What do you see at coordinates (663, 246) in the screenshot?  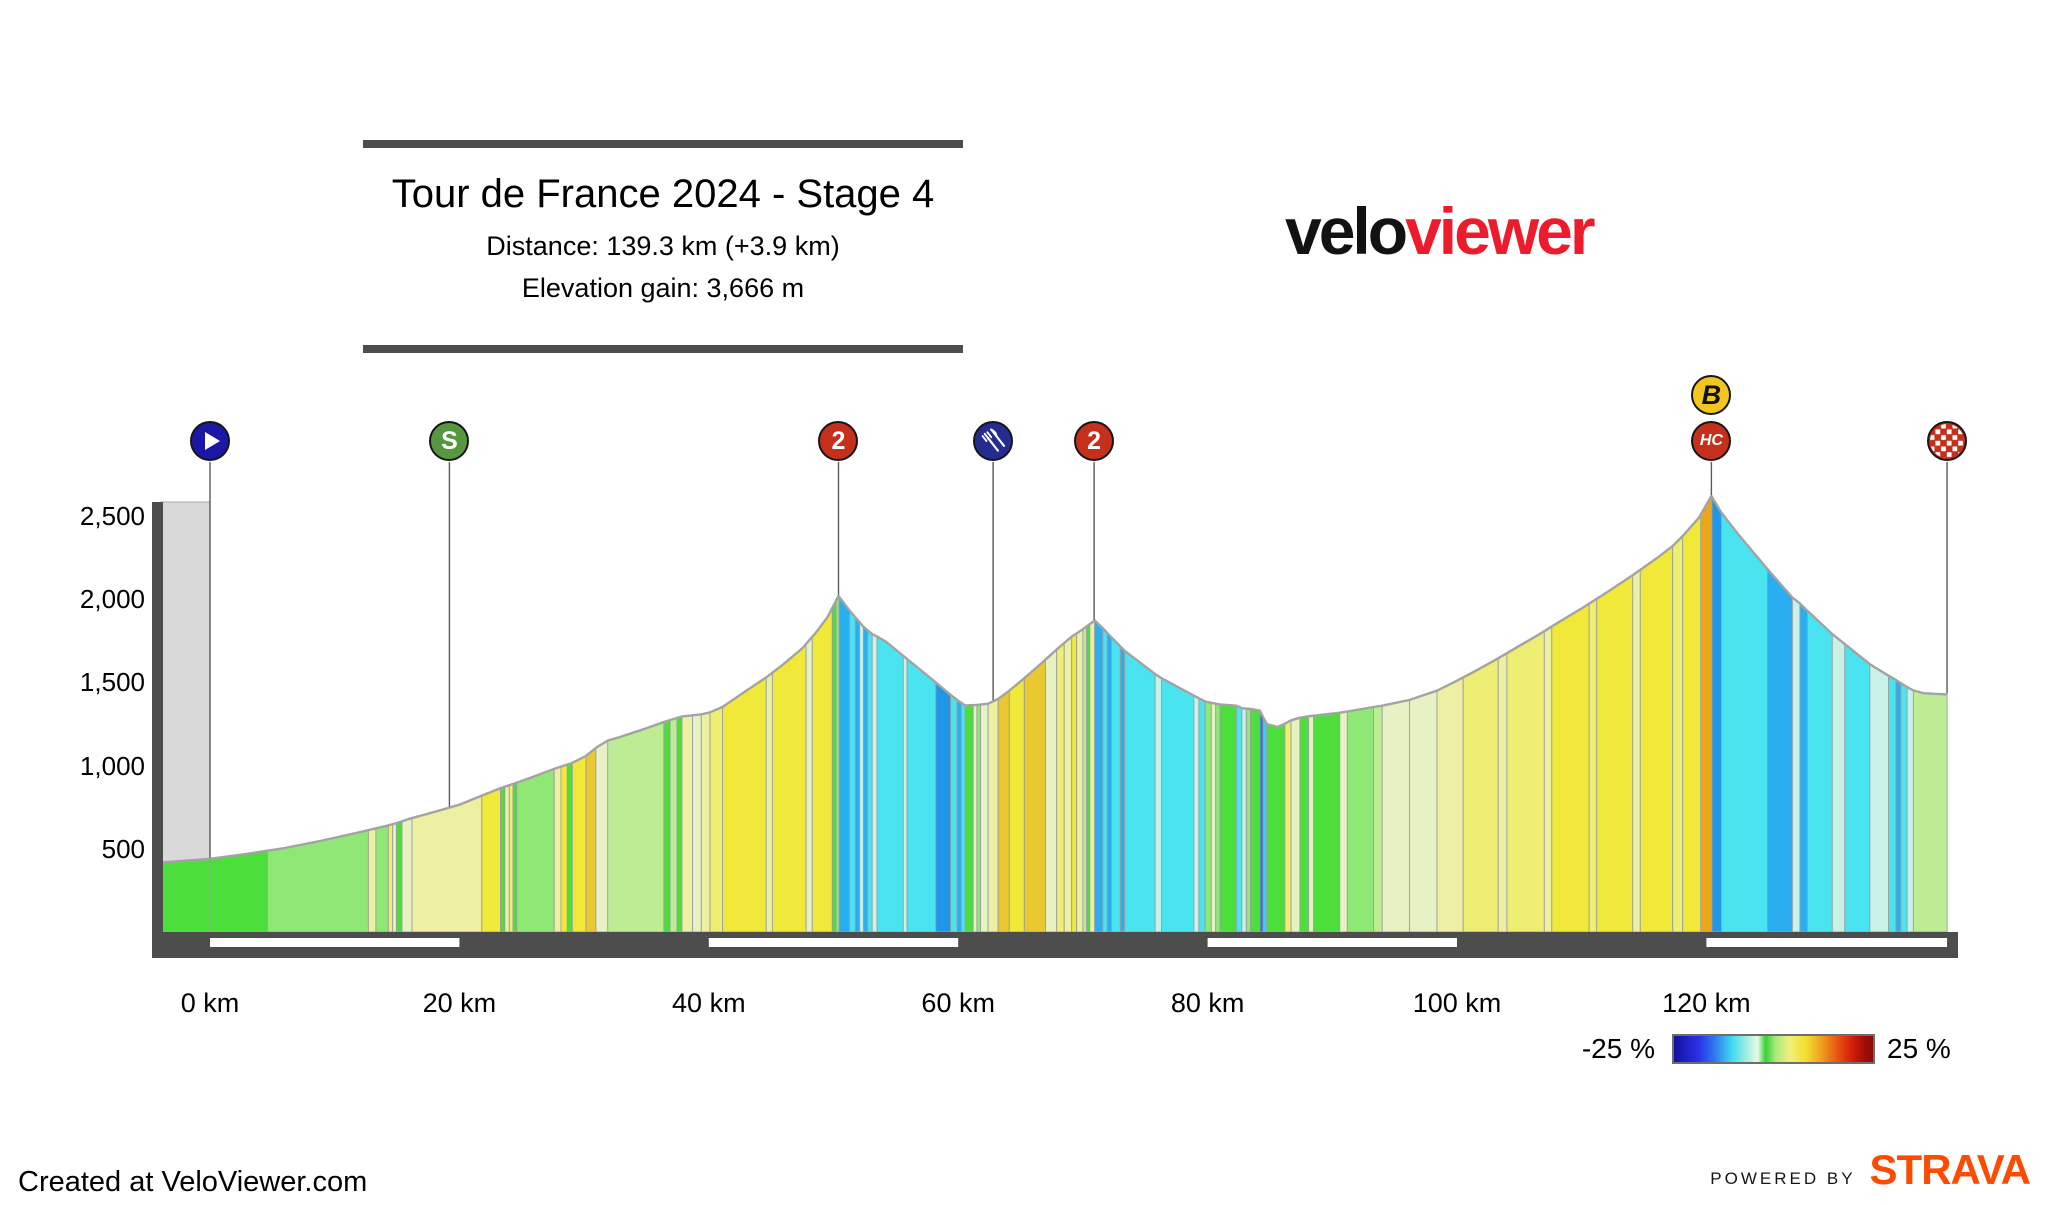 I see `stage-distance: Distance: 139.3 km (+3.9 km)` at bounding box center [663, 246].